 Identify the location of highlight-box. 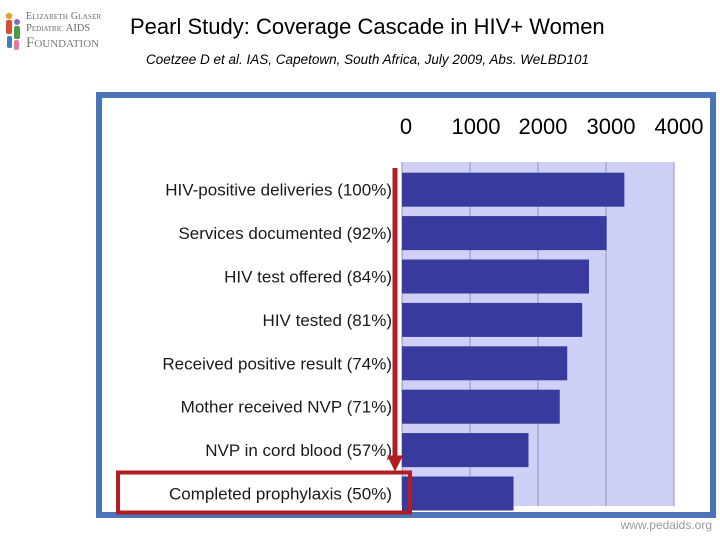
(264, 492).